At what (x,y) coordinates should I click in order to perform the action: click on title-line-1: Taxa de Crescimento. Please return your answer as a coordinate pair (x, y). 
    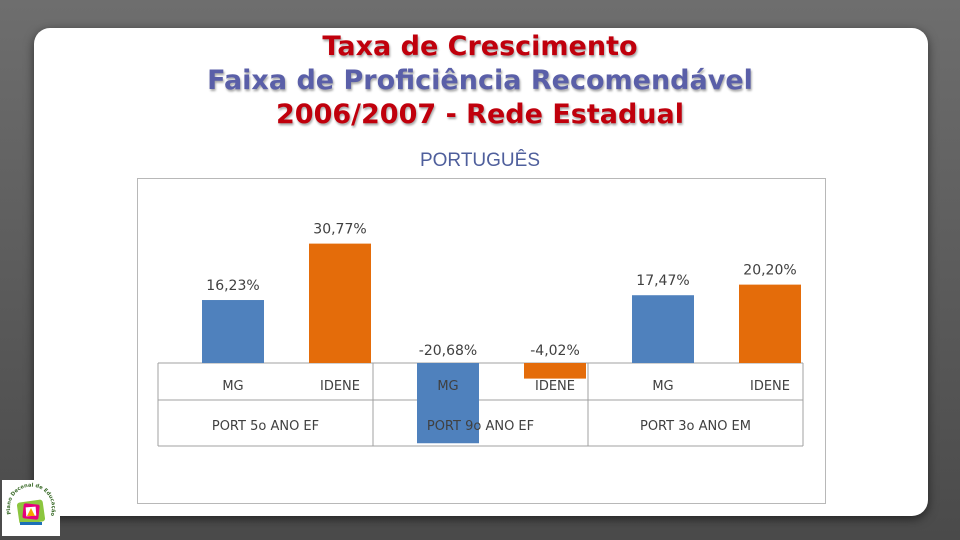
    Looking at the image, I should click on (480, 46).